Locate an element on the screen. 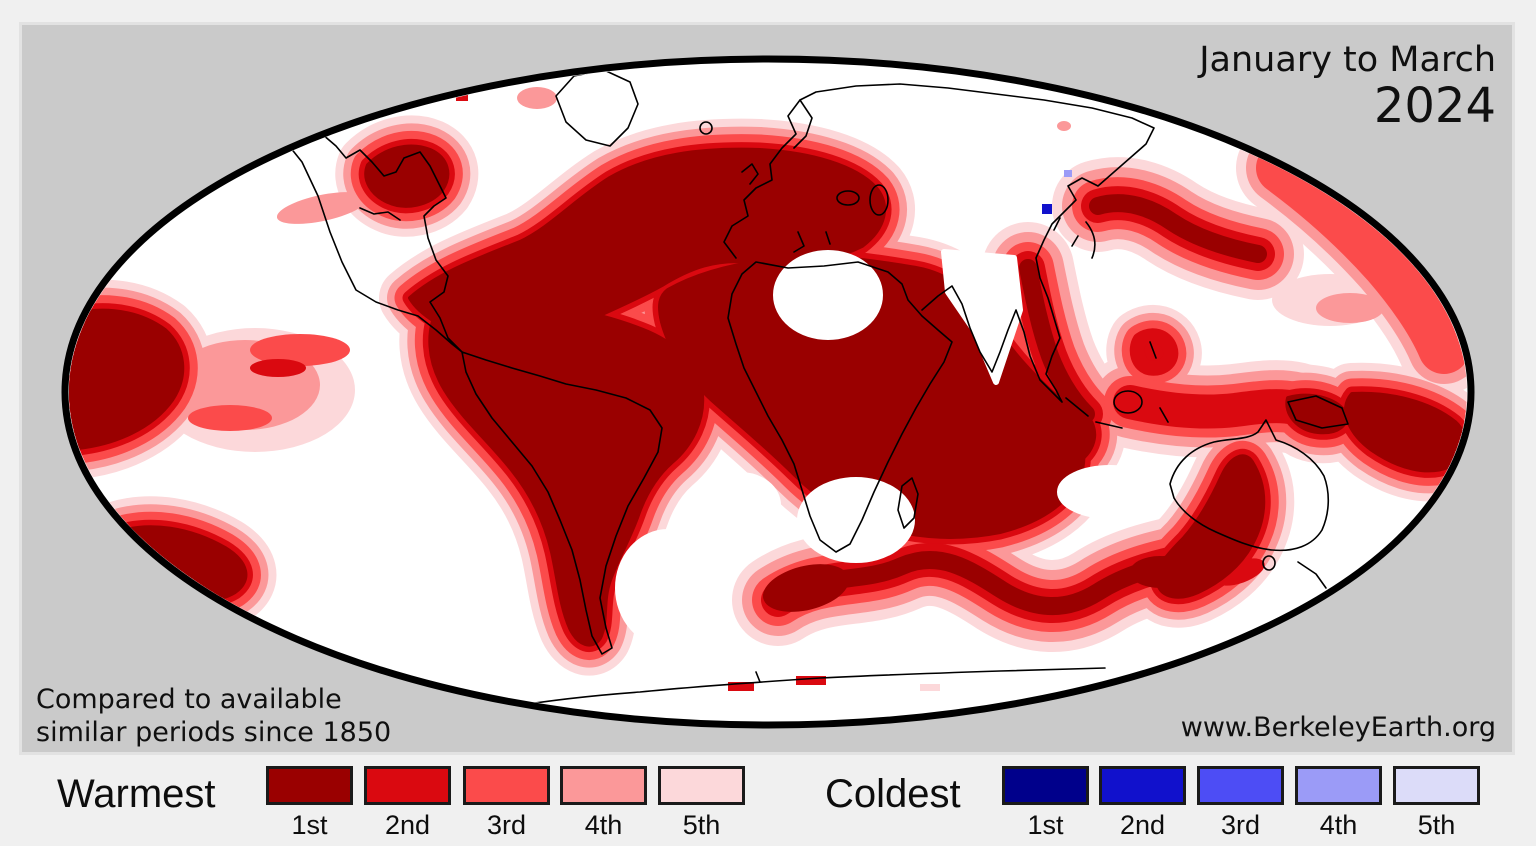 Image resolution: width=1536 pixels, height=846 pixels. coldest-rank-label-5th: 5th is located at coordinates (1436, 825).